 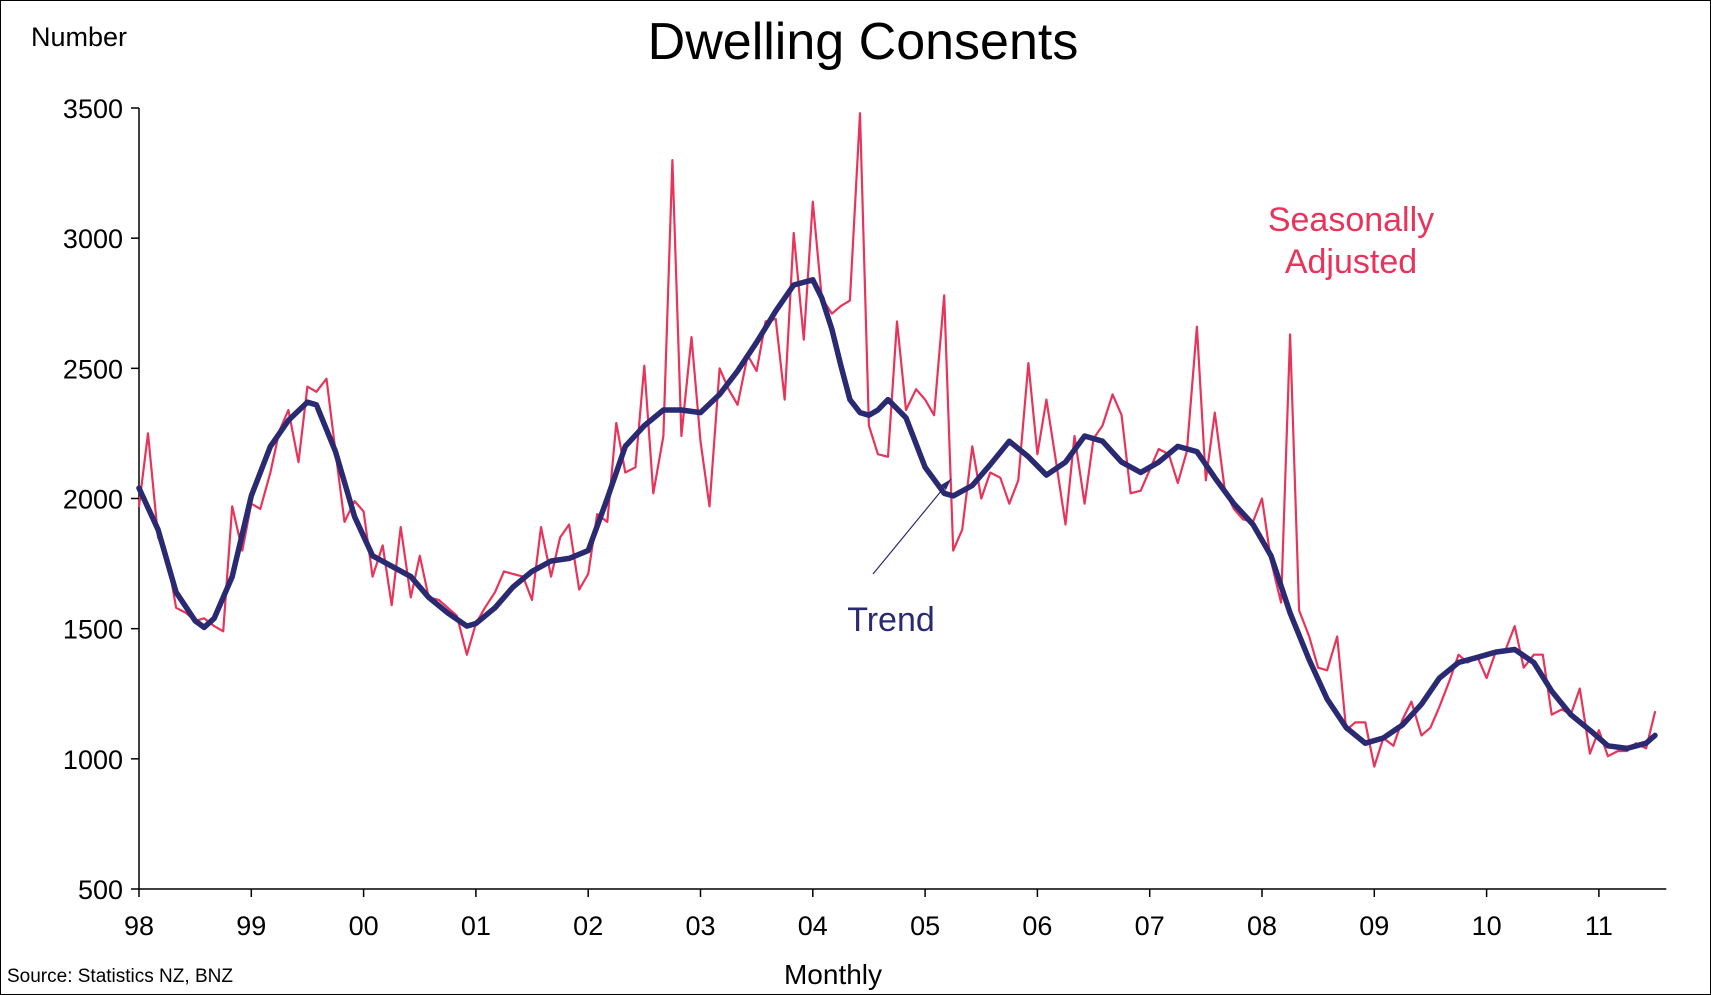 What do you see at coordinates (863, 42) in the screenshot?
I see `chart-title: Dwelling Consents` at bounding box center [863, 42].